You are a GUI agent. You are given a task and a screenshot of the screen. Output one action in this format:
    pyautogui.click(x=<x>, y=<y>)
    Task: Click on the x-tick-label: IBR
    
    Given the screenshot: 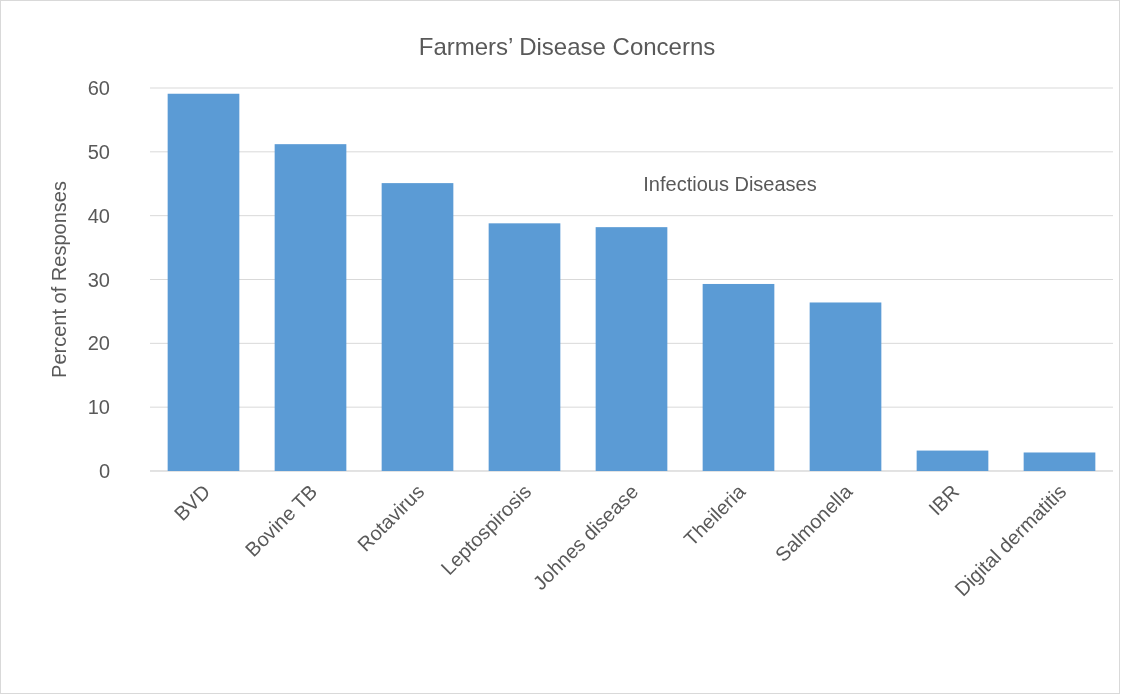 What is the action you would take?
    pyautogui.click(x=944, y=500)
    